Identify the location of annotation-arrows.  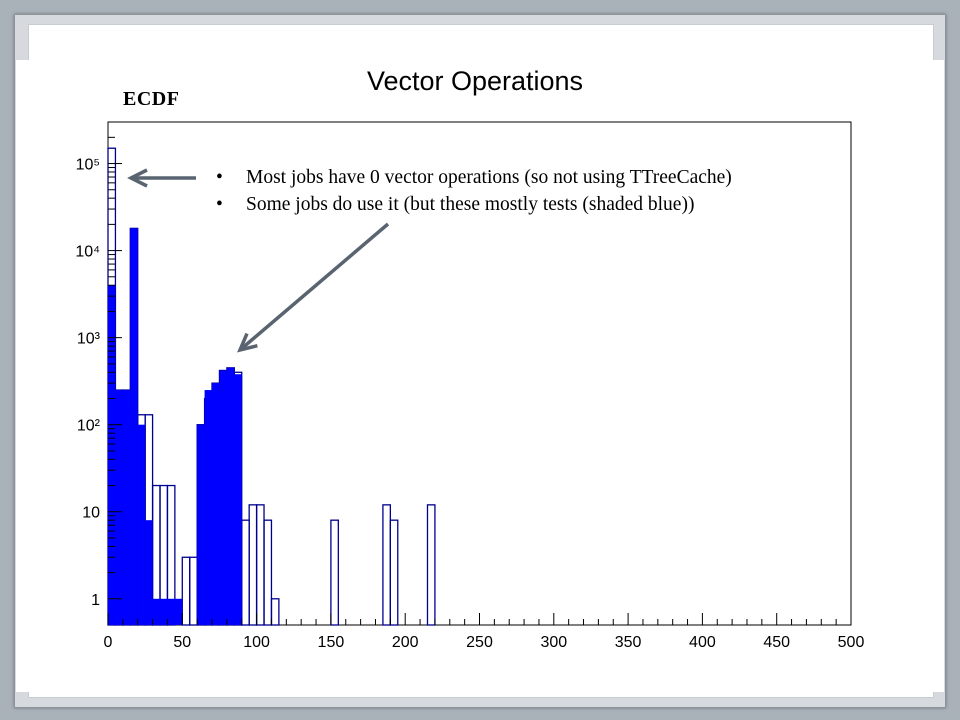
(258, 260).